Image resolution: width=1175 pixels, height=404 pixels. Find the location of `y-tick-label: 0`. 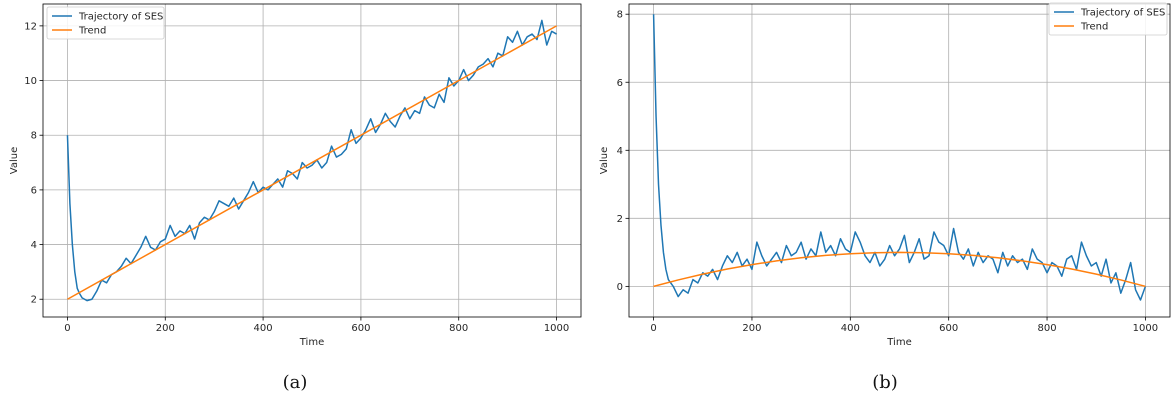

y-tick-label: 0 is located at coordinates (620, 287).